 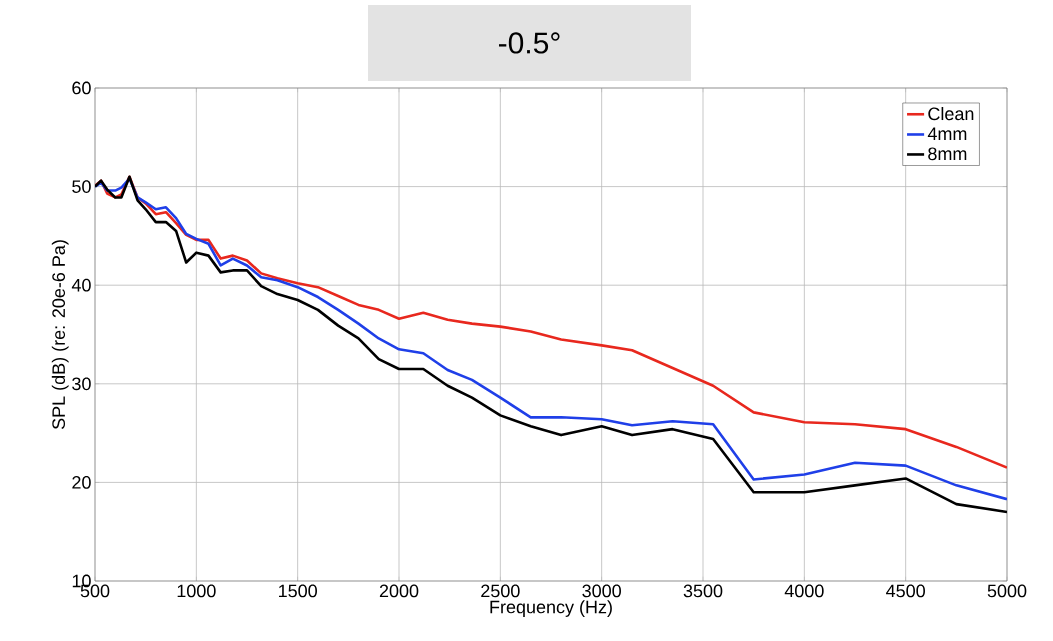 What do you see at coordinates (81, 285) in the screenshot?
I see `y-tick-label: 40` at bounding box center [81, 285].